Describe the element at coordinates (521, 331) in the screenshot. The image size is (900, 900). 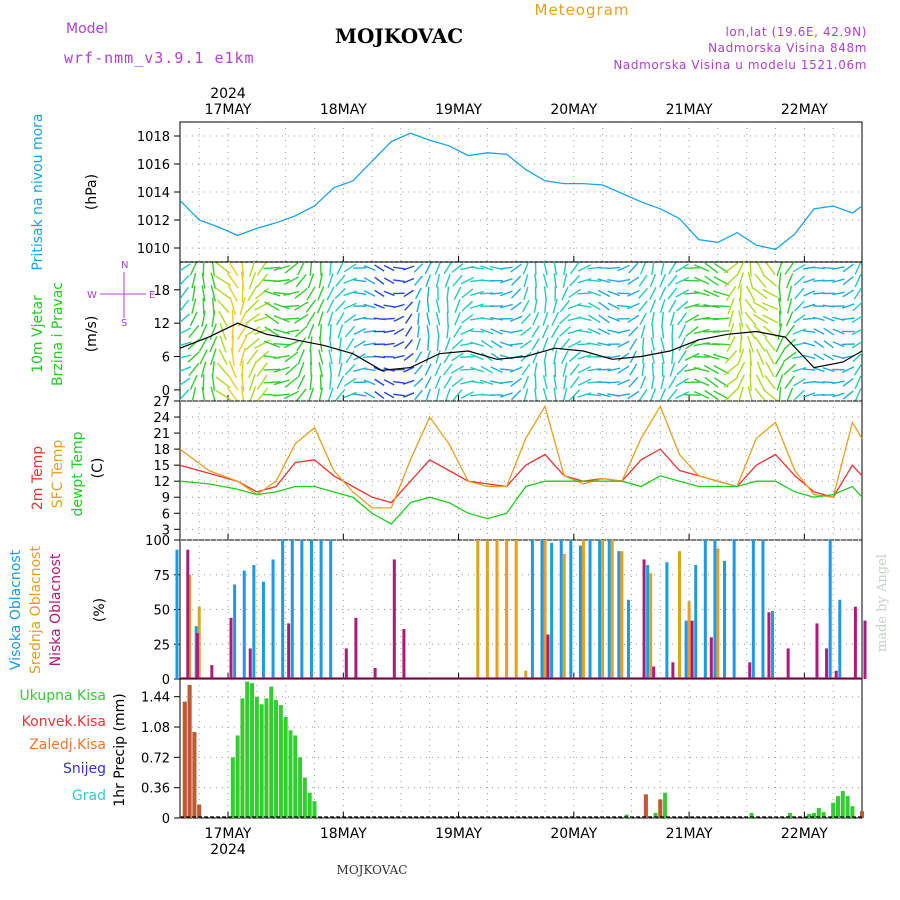
I see `wind-vectors` at that location.